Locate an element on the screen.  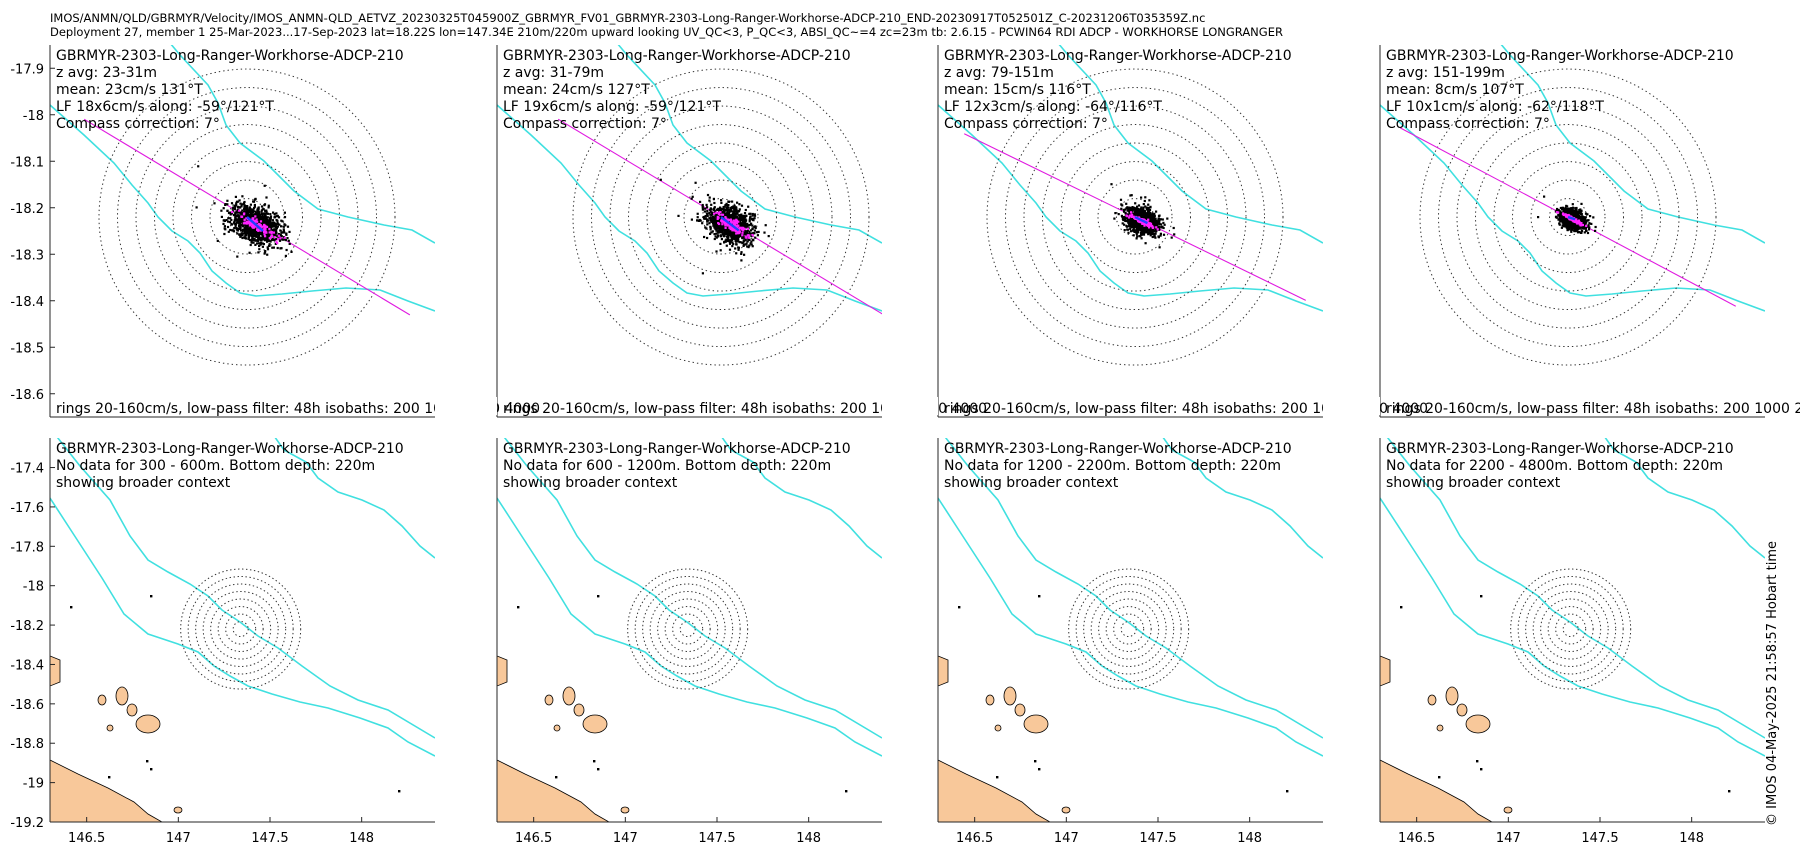
ring-60cm-s is located at coordinates (1135, 217).